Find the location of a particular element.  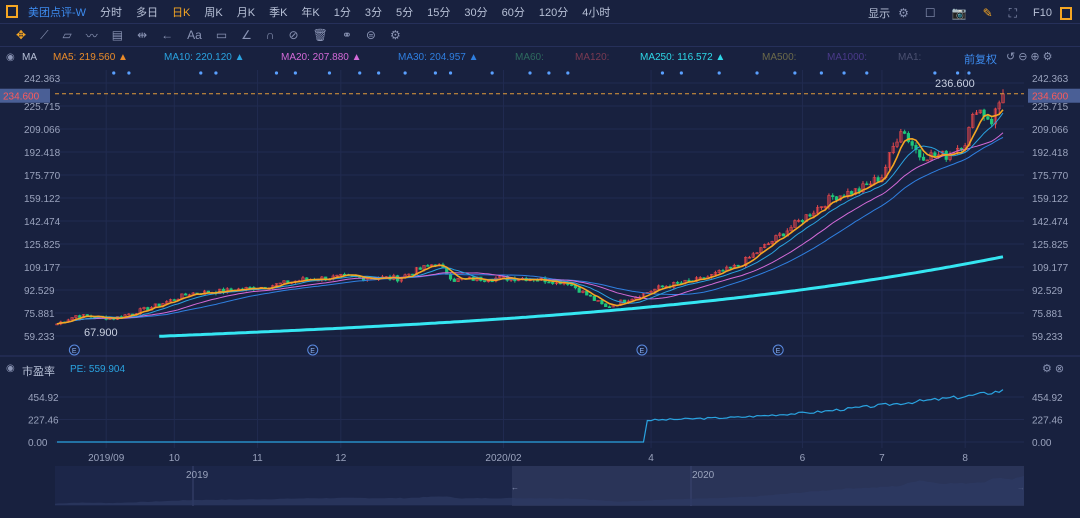

hide-icon: ⊘ is located at coordinates (293, 35).